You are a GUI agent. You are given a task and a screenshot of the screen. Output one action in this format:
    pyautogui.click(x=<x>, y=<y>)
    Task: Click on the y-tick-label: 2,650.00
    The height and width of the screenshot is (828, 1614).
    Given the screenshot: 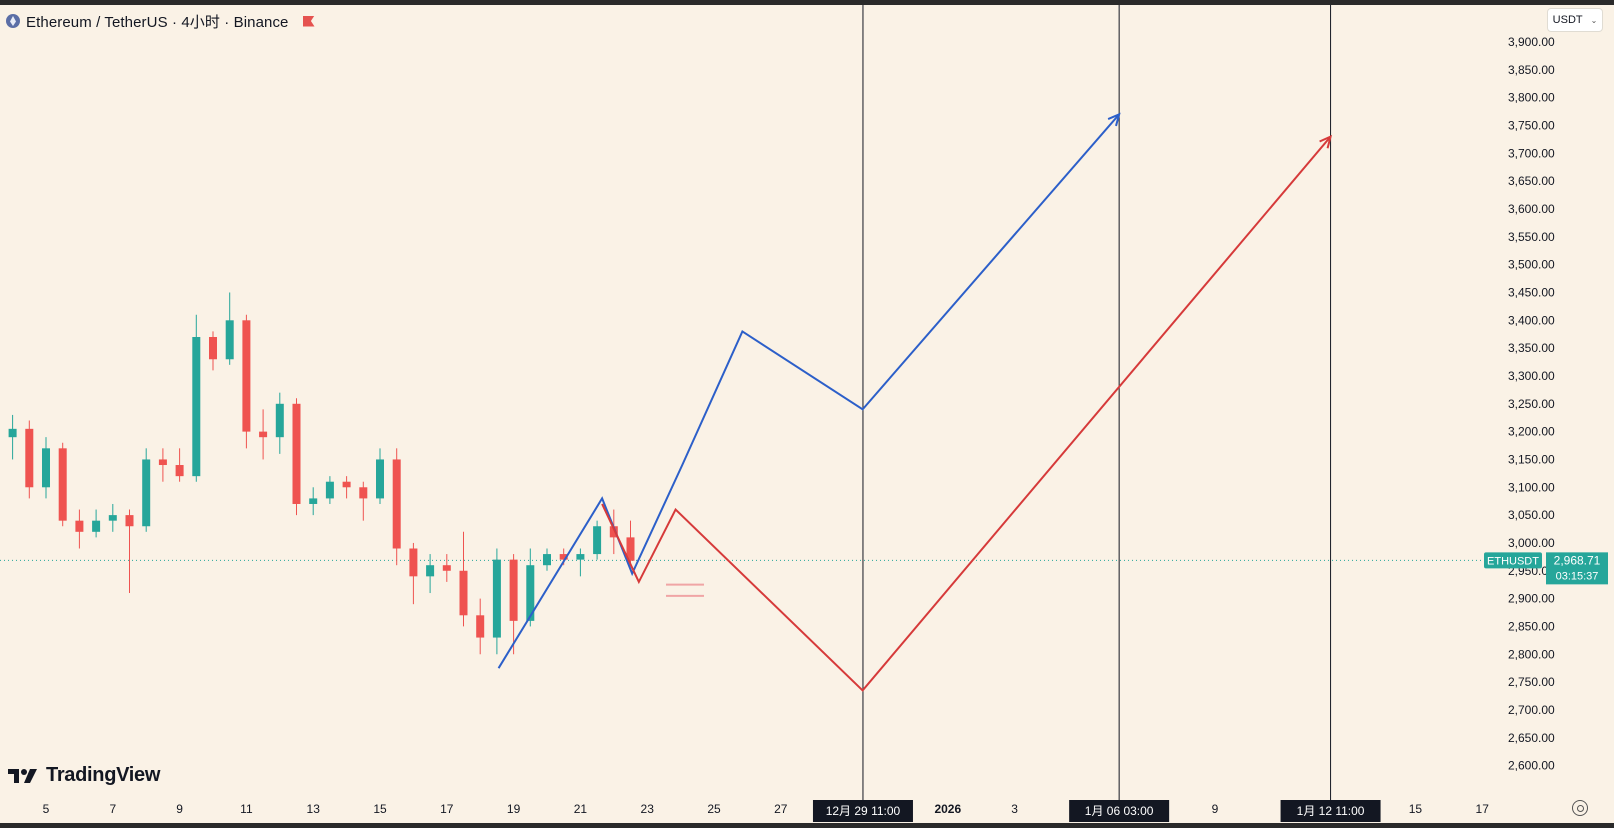 What is the action you would take?
    pyautogui.click(x=1531, y=738)
    